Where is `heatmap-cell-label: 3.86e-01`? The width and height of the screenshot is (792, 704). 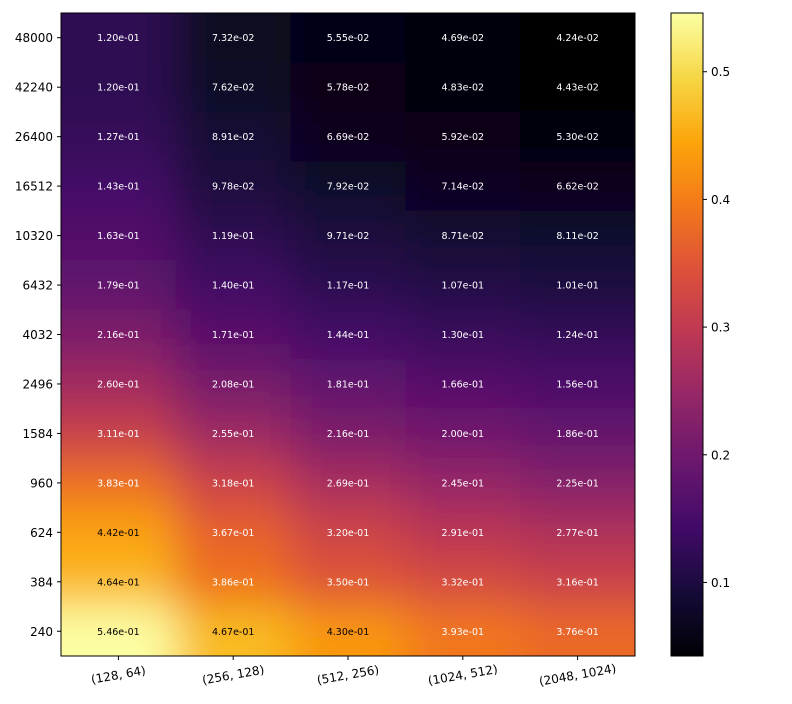
heatmap-cell-label: 3.86e-01 is located at coordinates (233, 582).